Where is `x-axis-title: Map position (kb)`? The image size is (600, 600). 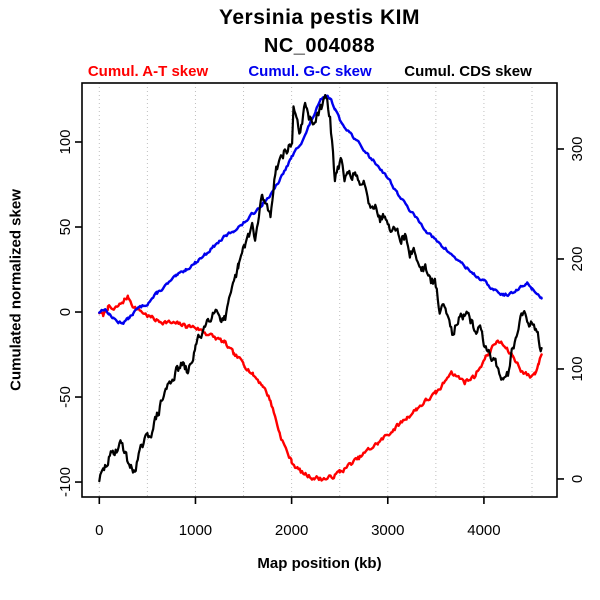
x-axis-title: Map position (kb) is located at coordinates (319, 563).